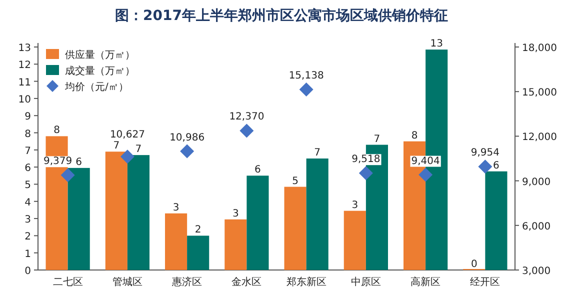 The image size is (563, 307). I want to click on data-label: 9,954, so click(485, 153).